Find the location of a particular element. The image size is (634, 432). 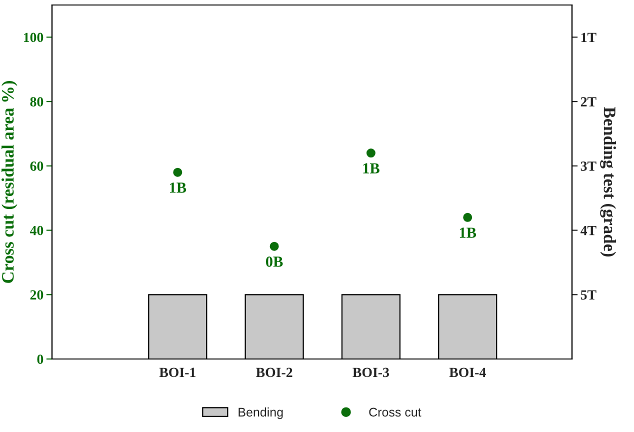

y-tick-label: 80 is located at coordinates (37, 101).